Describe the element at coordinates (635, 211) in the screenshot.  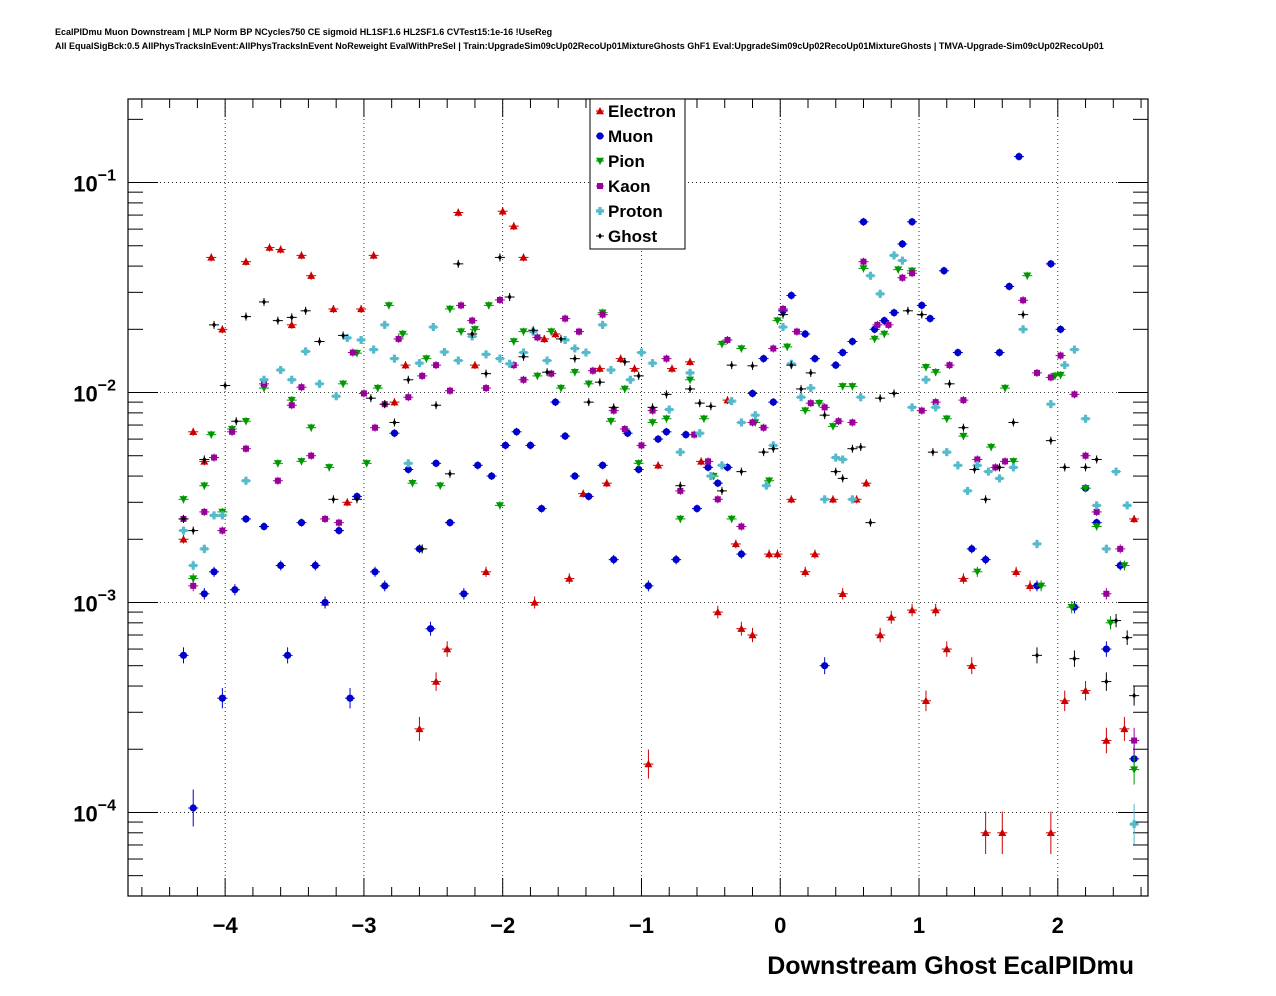
I see `legend-label-proton: Proton` at that location.